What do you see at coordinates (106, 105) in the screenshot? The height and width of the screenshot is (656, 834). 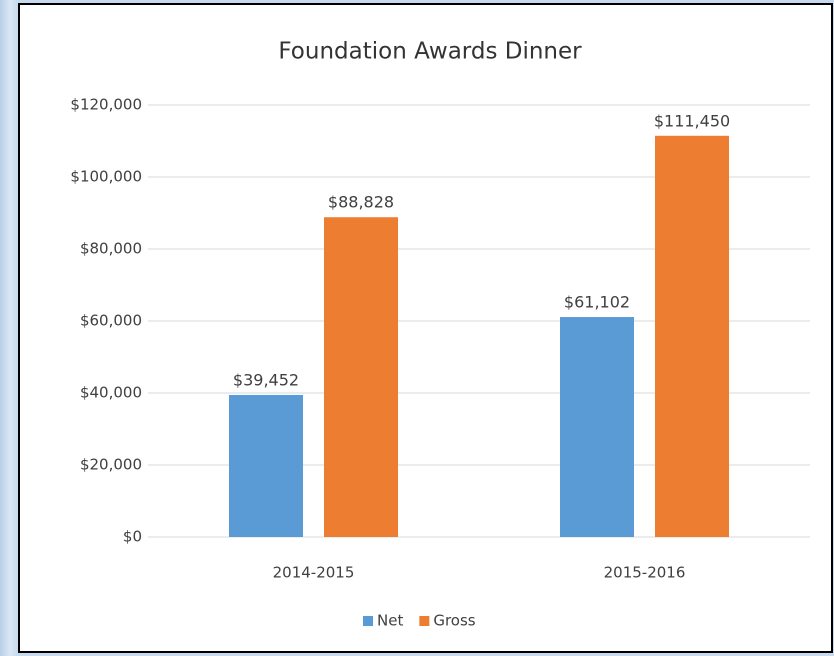 I see `y-tick-label: $120,000` at bounding box center [106, 105].